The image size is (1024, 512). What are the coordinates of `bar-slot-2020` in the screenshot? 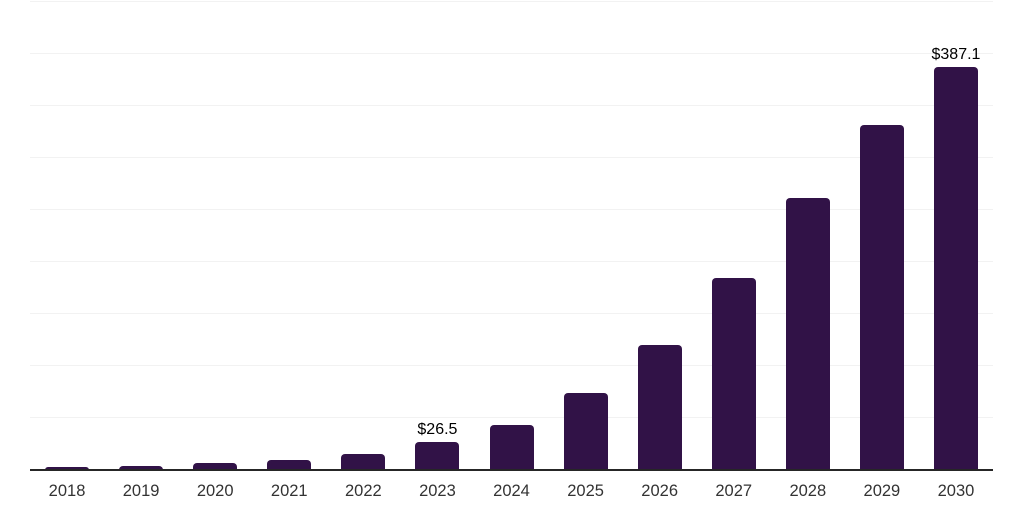 It's located at (215, 466).